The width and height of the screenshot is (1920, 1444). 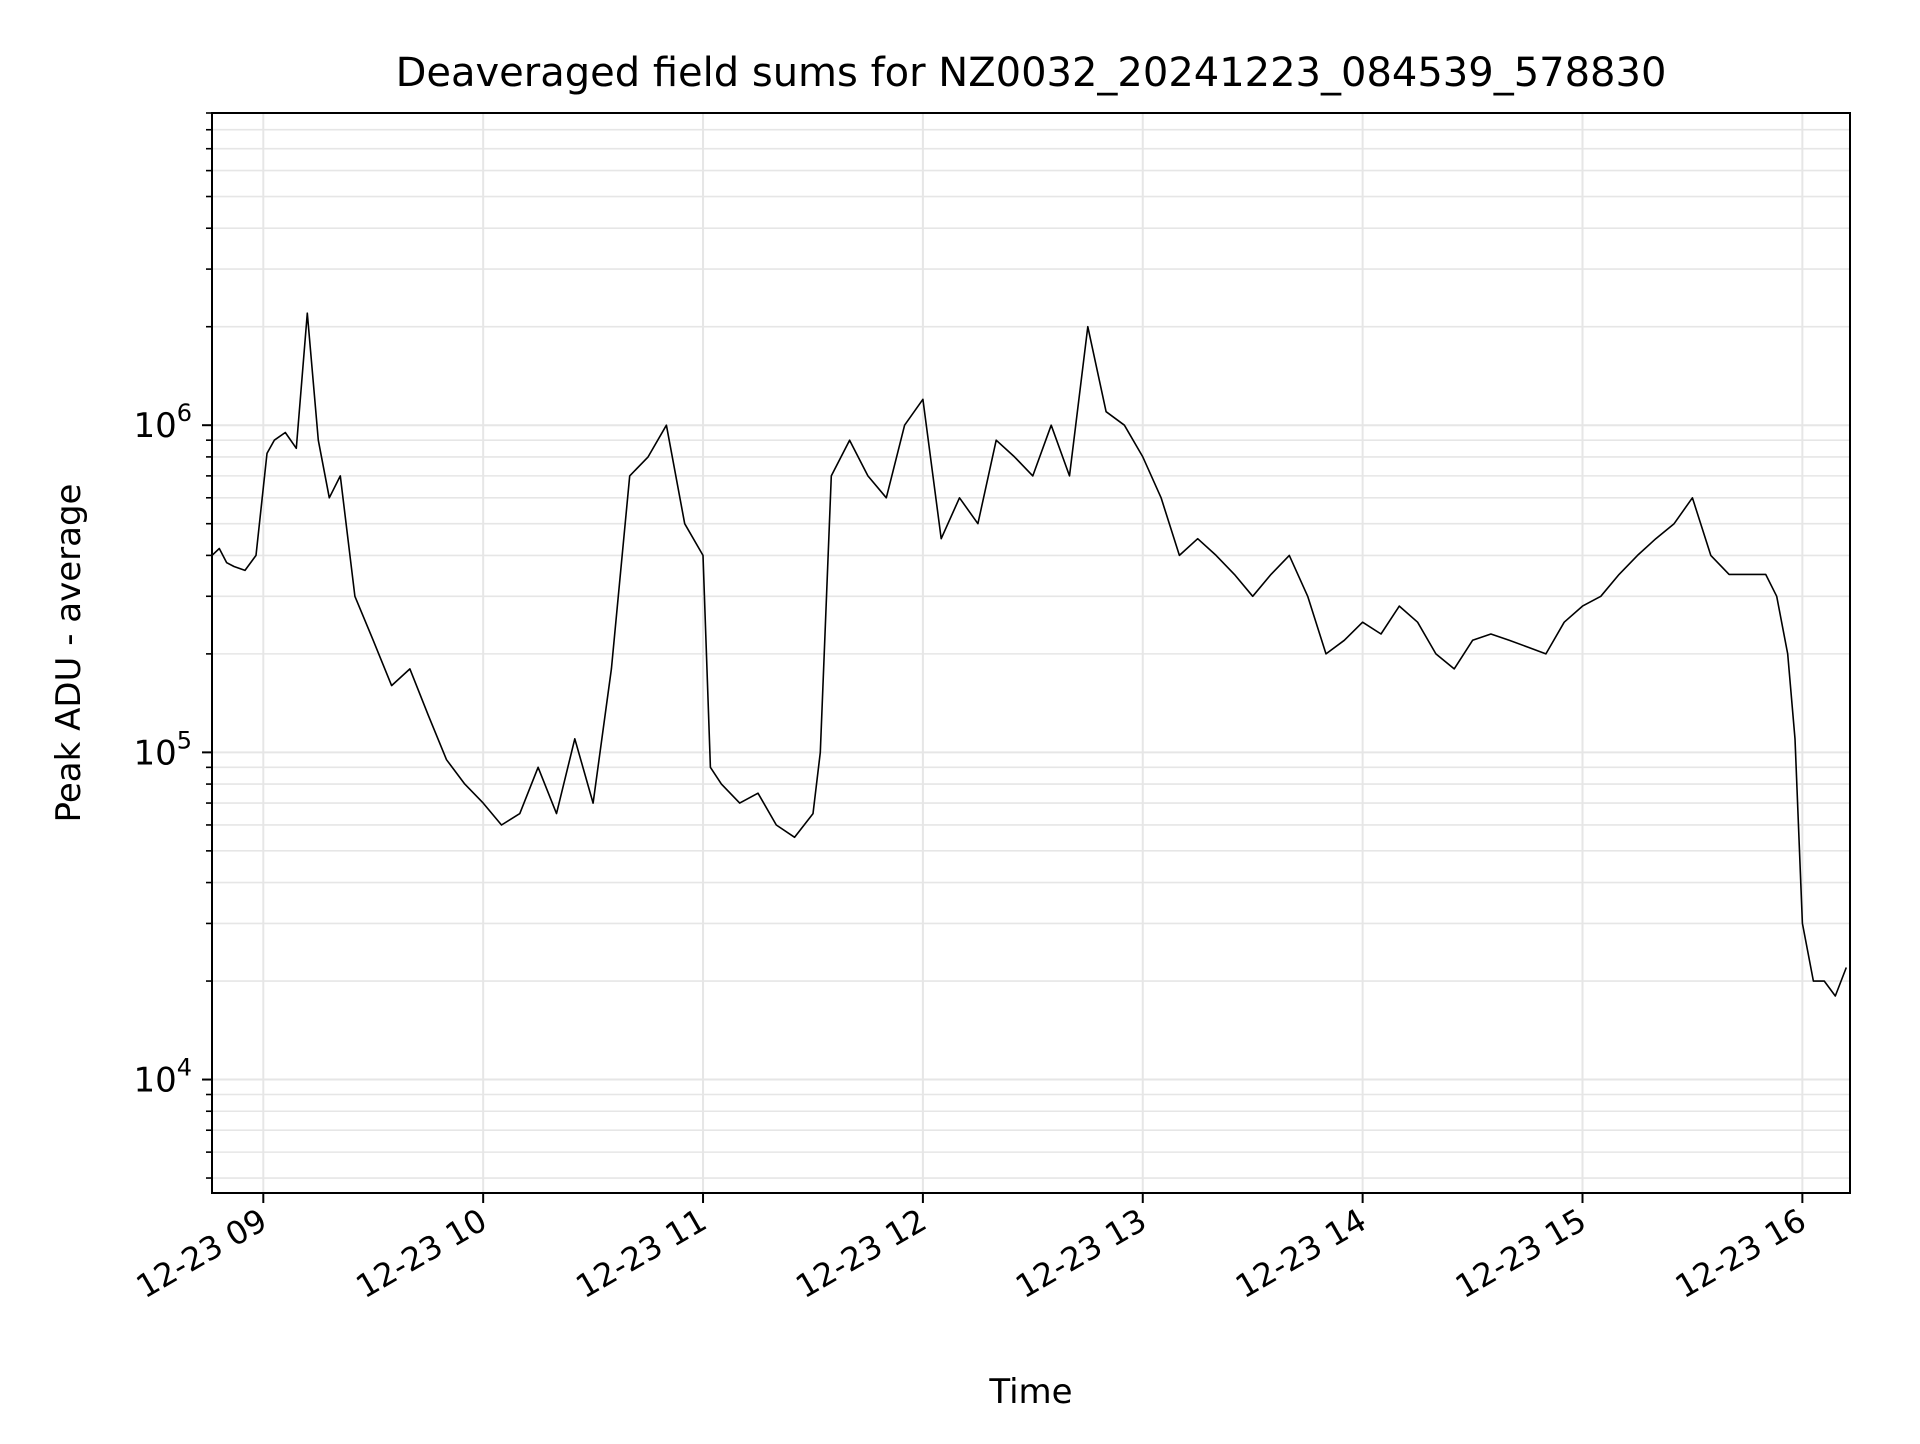 I want to click on x-tick-label: 12-23 13, so click(x=1081, y=1253).